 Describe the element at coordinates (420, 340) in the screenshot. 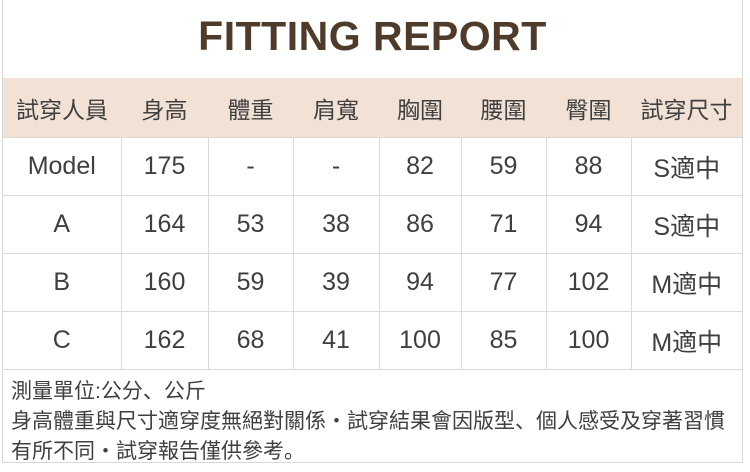

I see `cell-chest: 100` at that location.